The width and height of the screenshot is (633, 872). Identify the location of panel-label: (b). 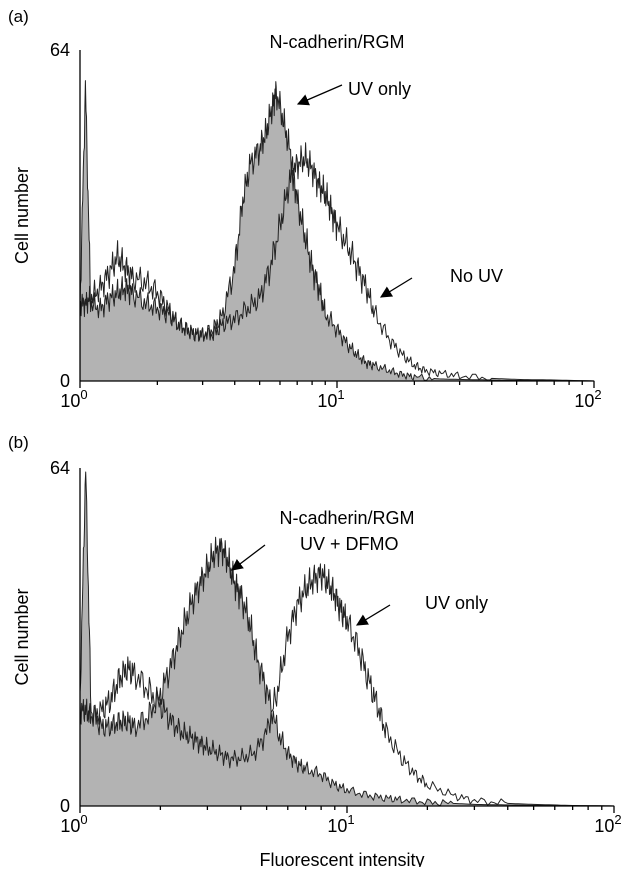
(18, 442).